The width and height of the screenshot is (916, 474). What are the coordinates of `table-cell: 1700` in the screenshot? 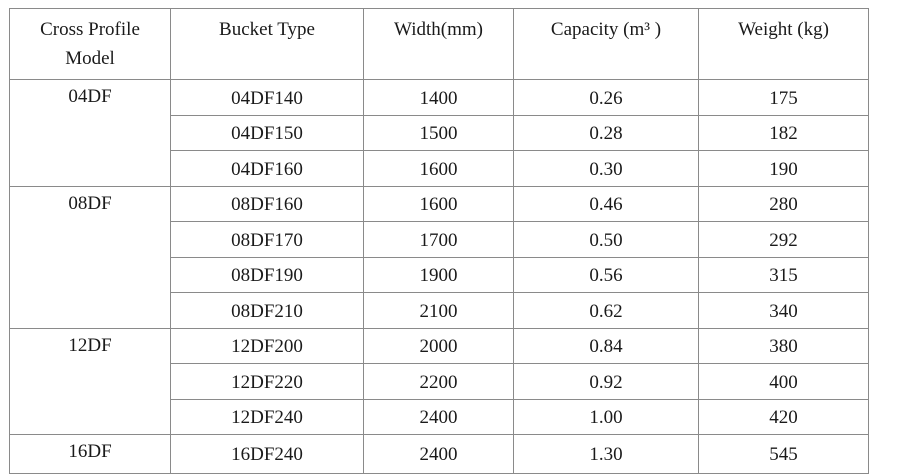 It's located at (438, 239).